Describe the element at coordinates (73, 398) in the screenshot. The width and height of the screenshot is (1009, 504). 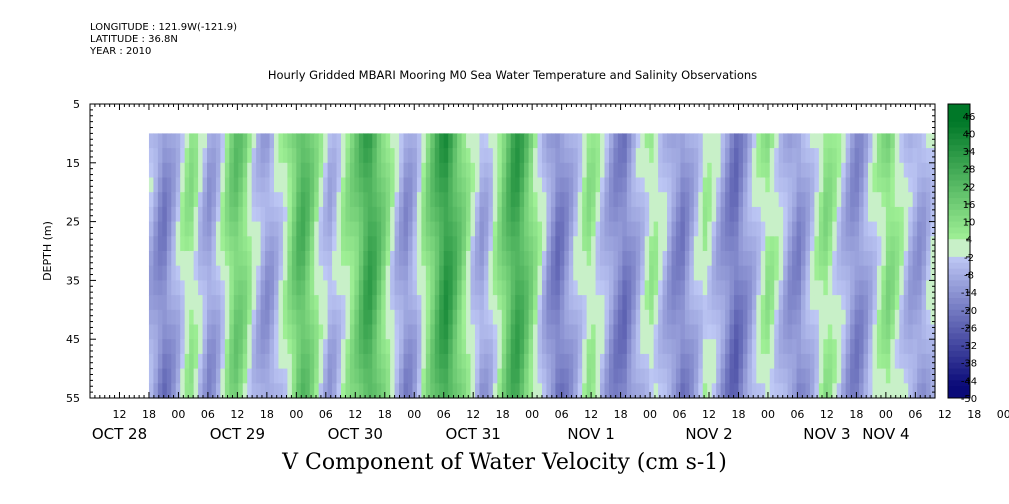
I see `y-tick-label: 55` at that location.